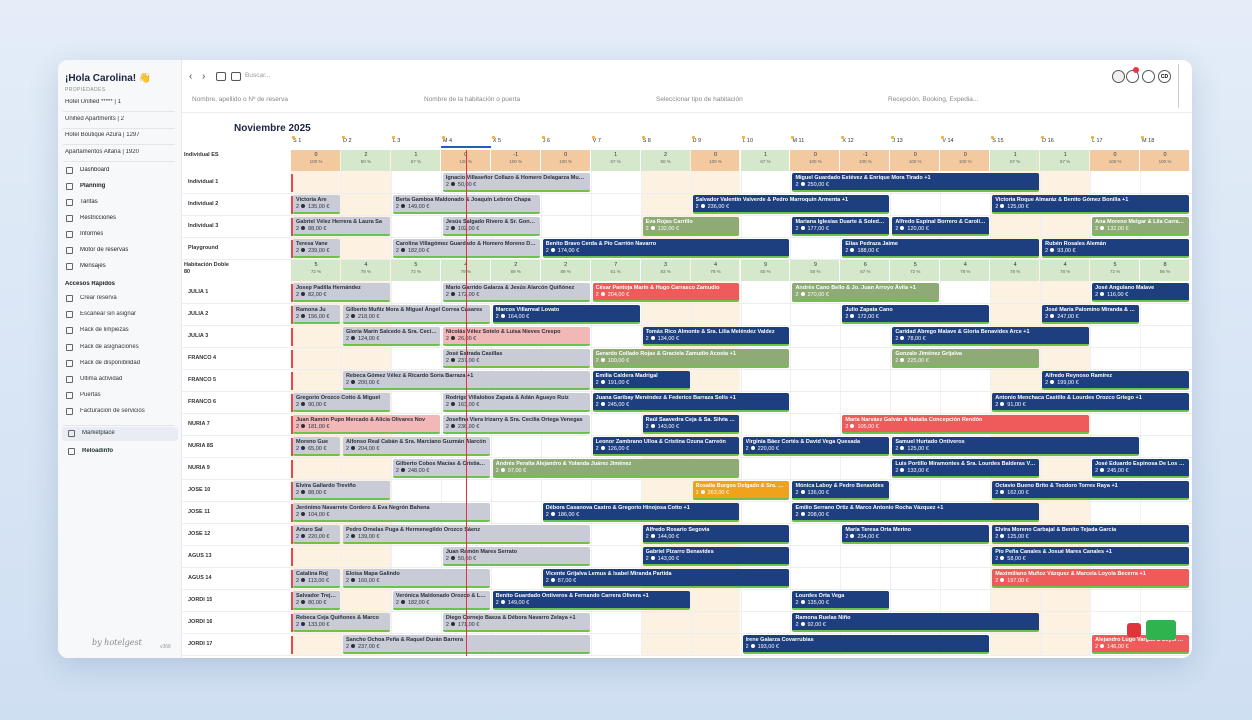 This screenshot has height=720, width=1252. Describe the element at coordinates (316, 204) in the screenshot. I see `booking: Victoria Are 2 135,00 €` at that location.